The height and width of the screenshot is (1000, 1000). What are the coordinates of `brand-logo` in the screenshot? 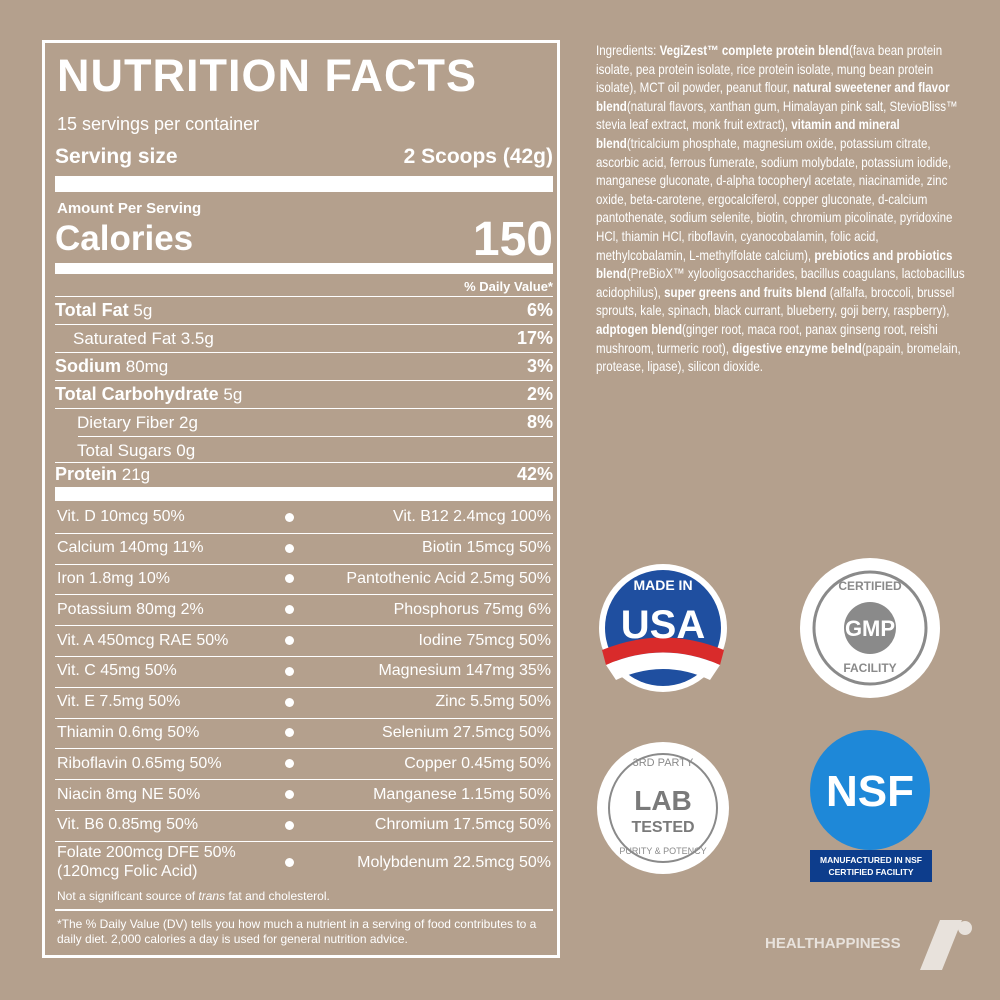 It's located at (941, 945).